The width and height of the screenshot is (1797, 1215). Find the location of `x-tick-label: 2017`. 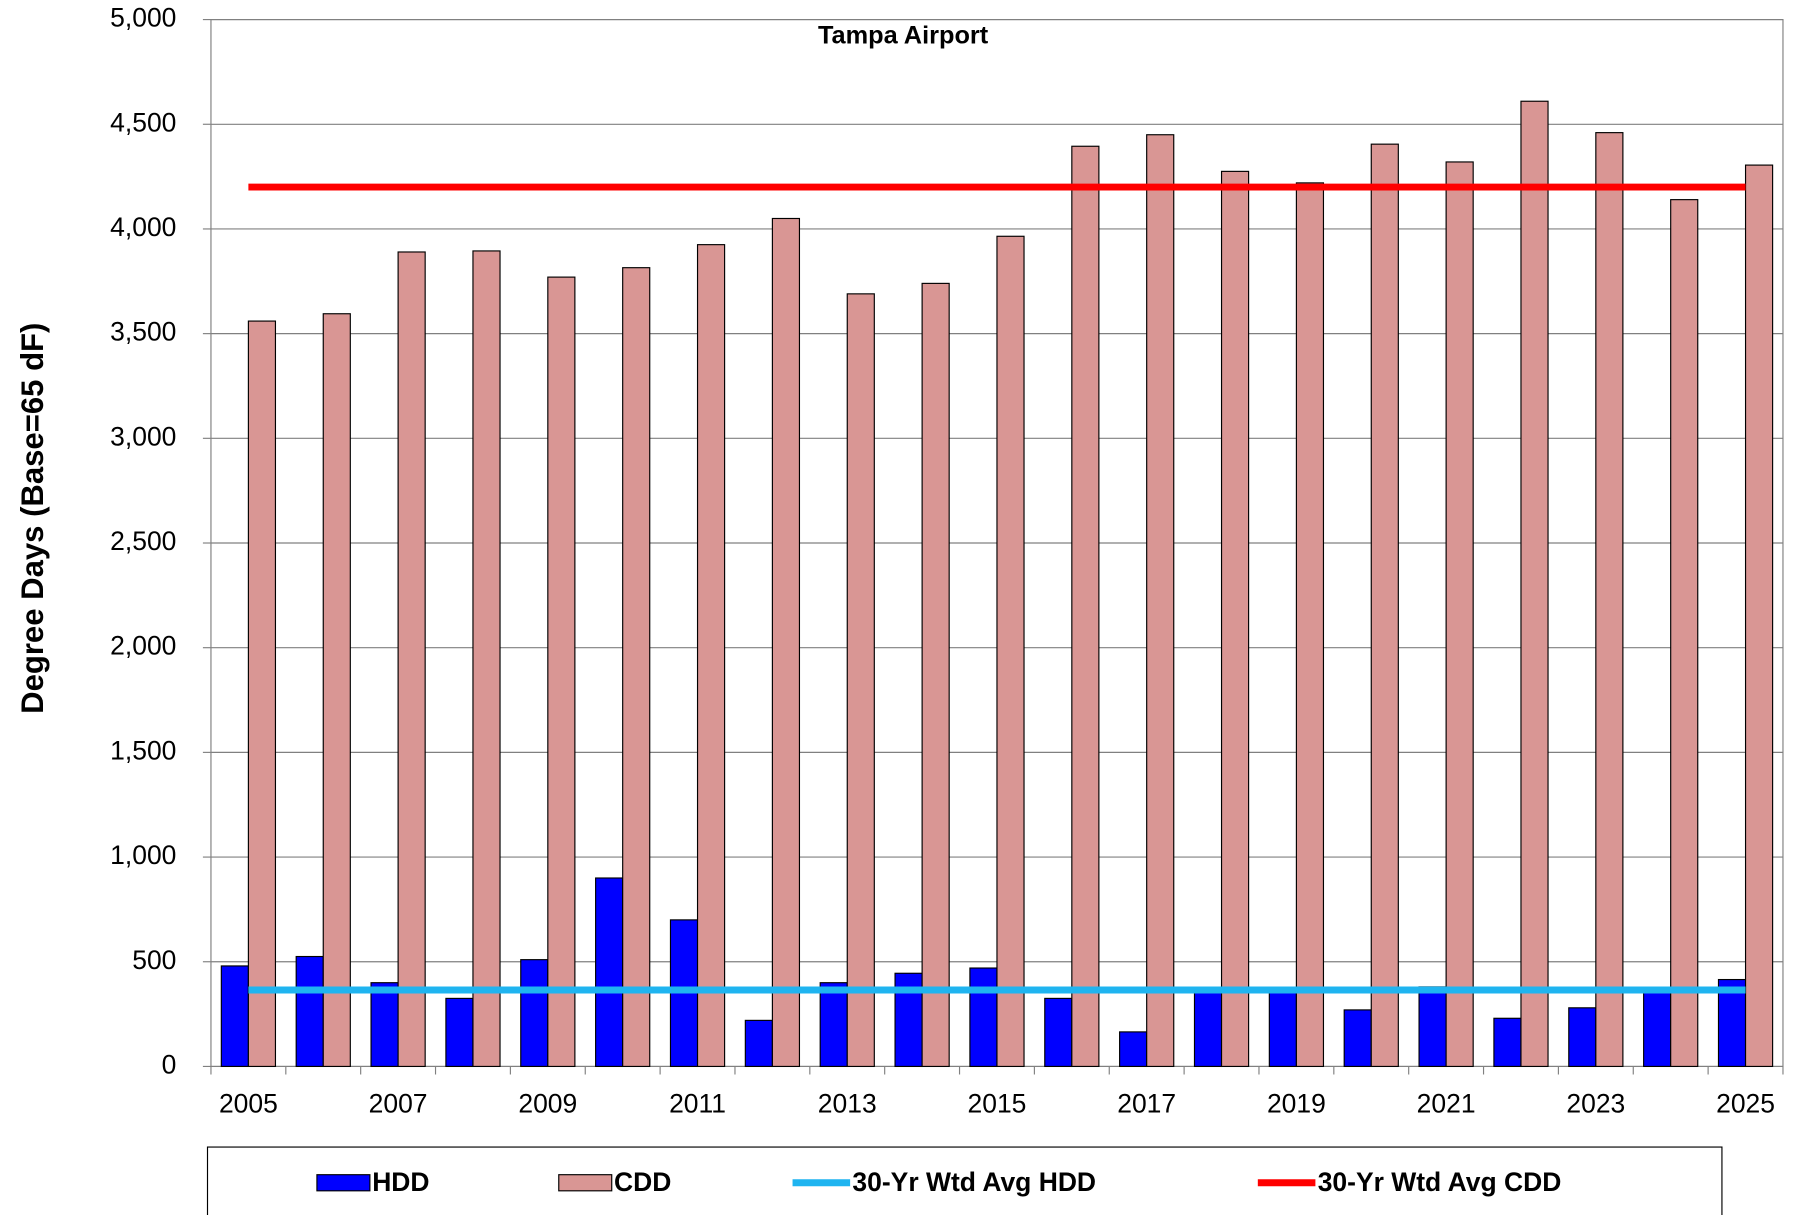

x-tick-label: 2017 is located at coordinates (1146, 1104).